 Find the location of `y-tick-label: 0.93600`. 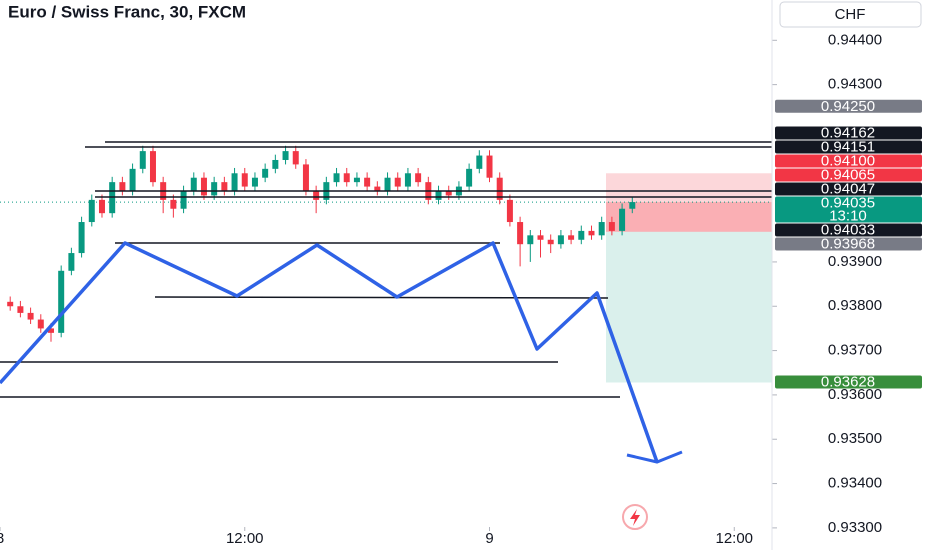

y-tick-label: 0.93600 is located at coordinates (855, 394).